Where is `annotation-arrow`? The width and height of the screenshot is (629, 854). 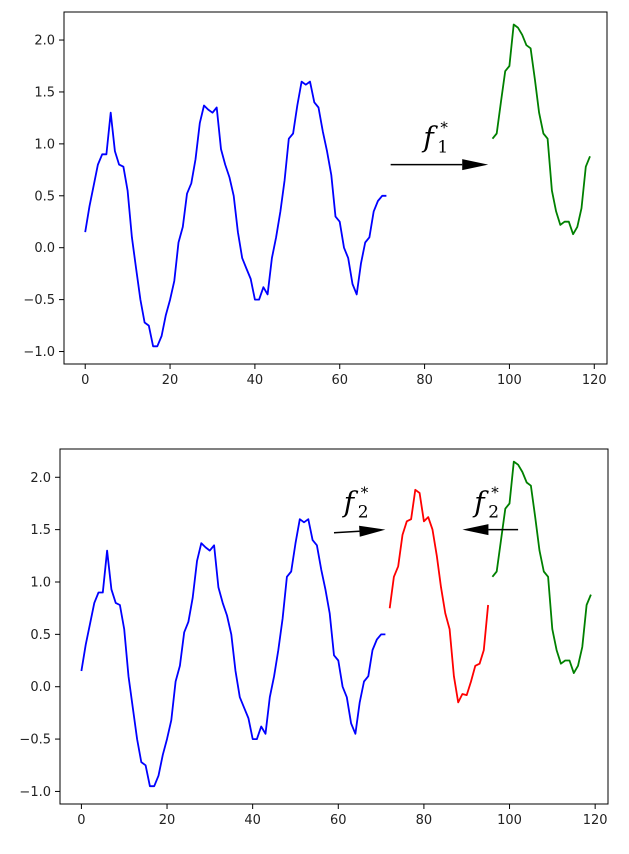 annotation-arrow is located at coordinates (346, 532).